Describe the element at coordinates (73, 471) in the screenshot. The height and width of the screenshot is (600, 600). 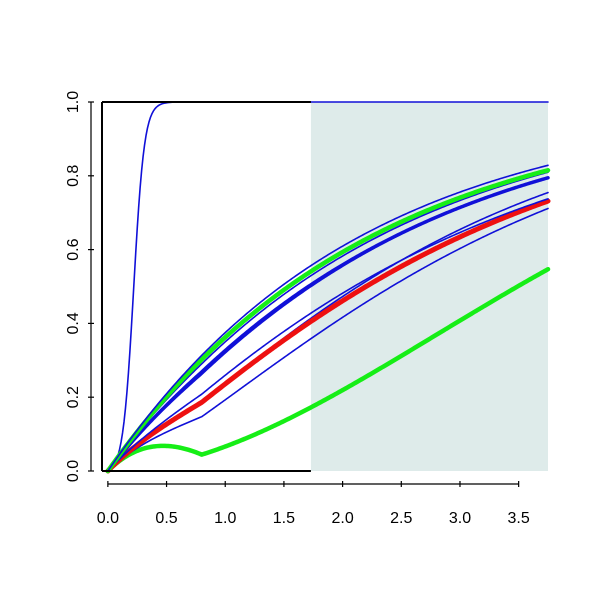
I see `y-tick-label-0: 0.0` at that location.